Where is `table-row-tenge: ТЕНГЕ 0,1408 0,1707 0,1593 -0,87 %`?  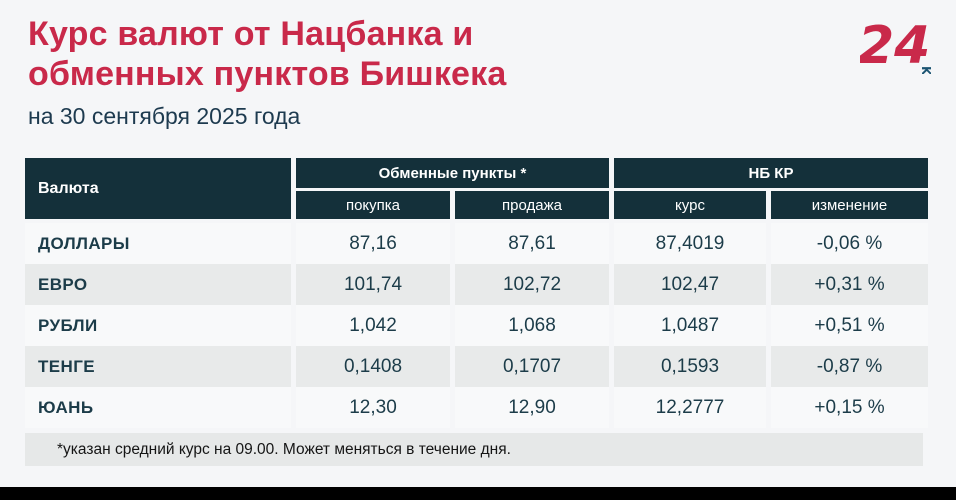
table-row-tenge: ТЕНГЕ 0,1408 0,1707 0,1593 -0,87 % is located at coordinates (478, 366).